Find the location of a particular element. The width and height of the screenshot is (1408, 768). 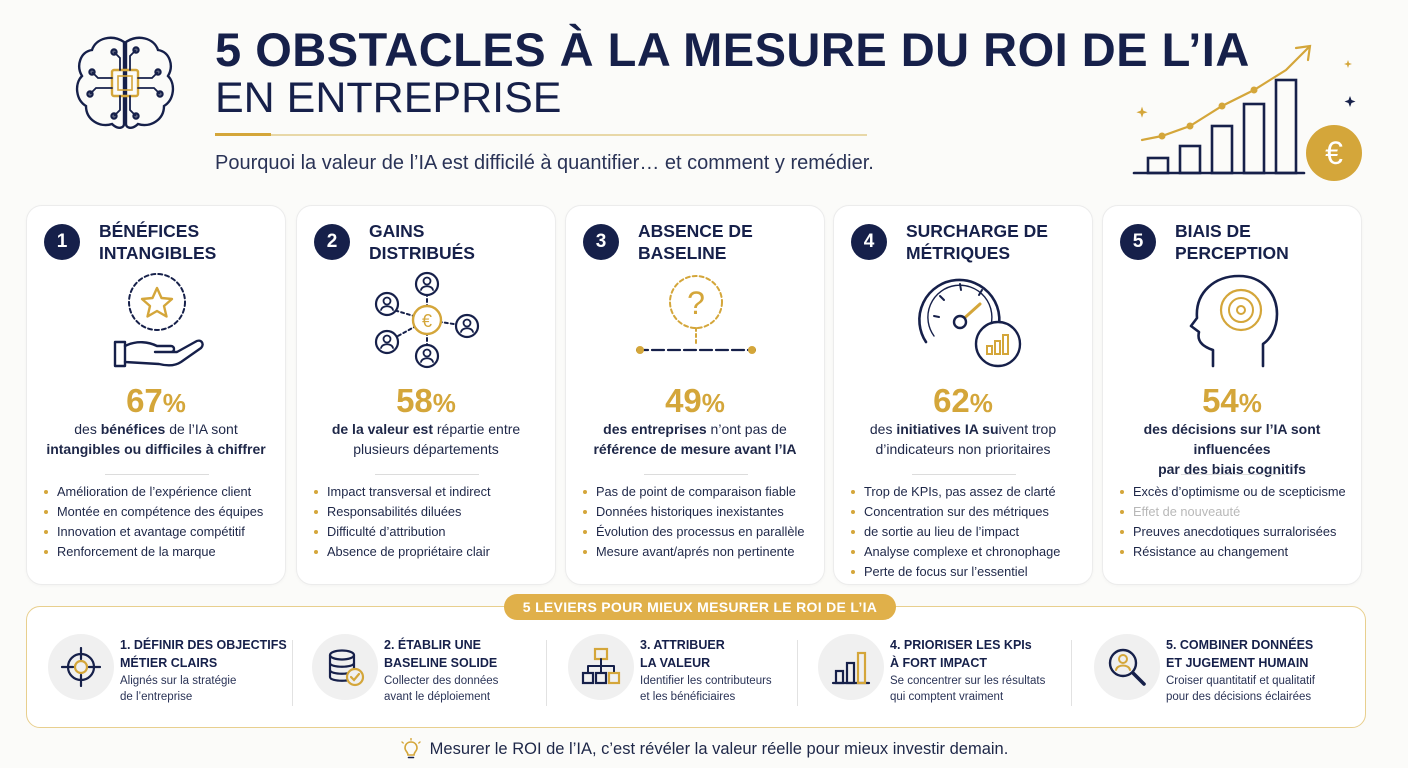

list-item: Données historiques inexistantes is located at coordinates (700, 512).